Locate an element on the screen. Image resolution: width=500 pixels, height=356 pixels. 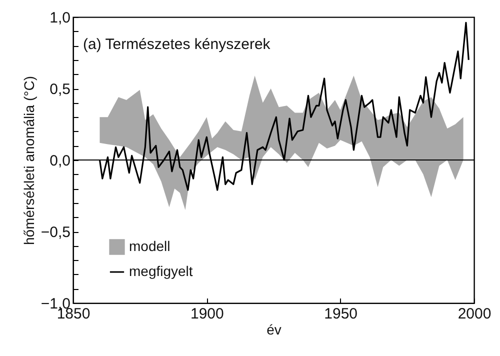
x-tick-label: 1900 is located at coordinates (207, 314).